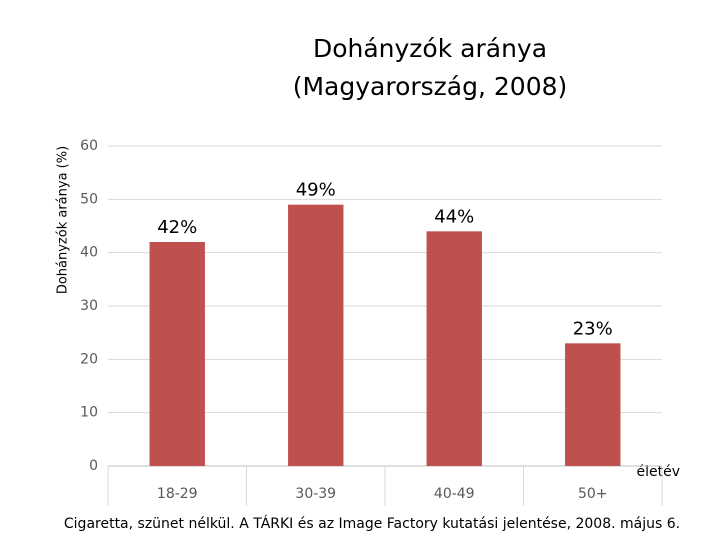  Describe the element at coordinates (93, 466) in the screenshot. I see `y-tick-label: 0` at that location.